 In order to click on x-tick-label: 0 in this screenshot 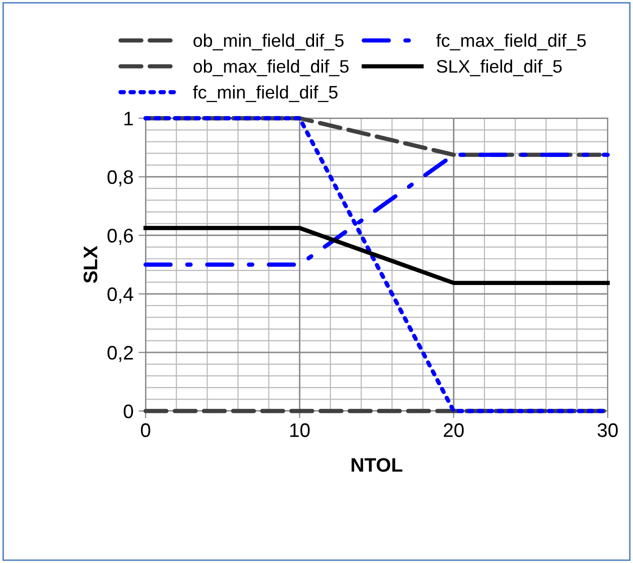, I will do `click(145, 430)`.